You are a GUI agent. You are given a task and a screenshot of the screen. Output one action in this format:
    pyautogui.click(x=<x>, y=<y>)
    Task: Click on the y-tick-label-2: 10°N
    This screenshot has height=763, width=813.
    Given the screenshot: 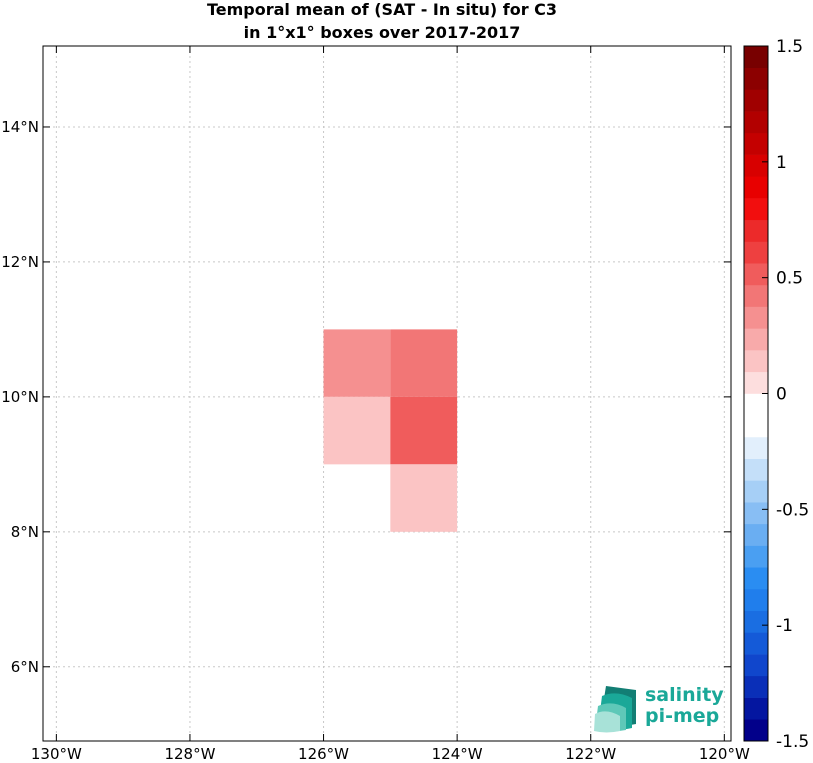 What is the action you would take?
    pyautogui.click(x=20, y=397)
    